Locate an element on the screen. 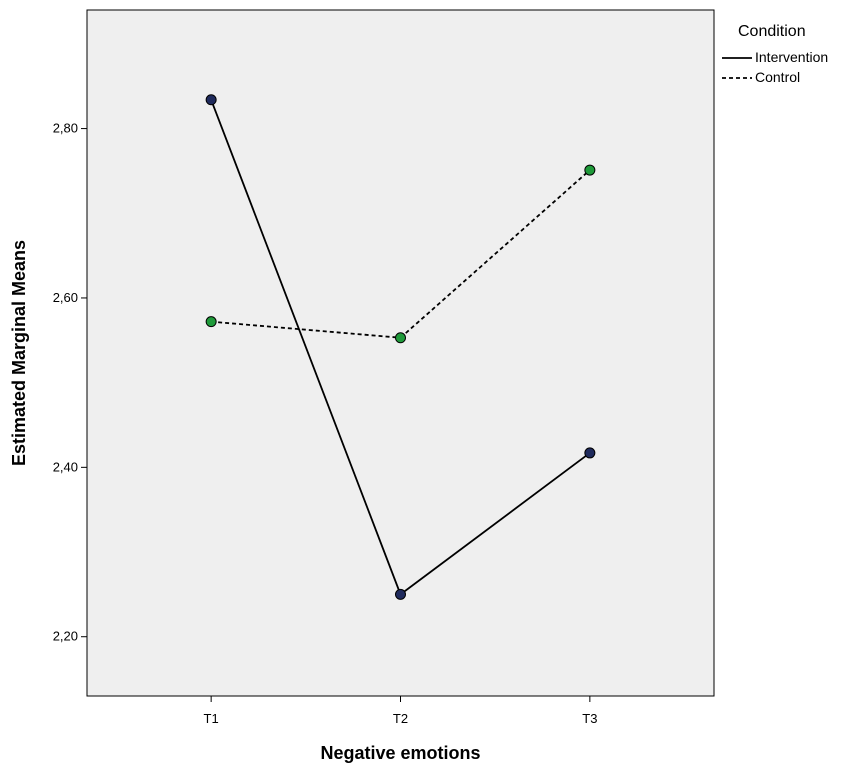 The image size is (844, 773). legend-title: Condition is located at coordinates (772, 31).